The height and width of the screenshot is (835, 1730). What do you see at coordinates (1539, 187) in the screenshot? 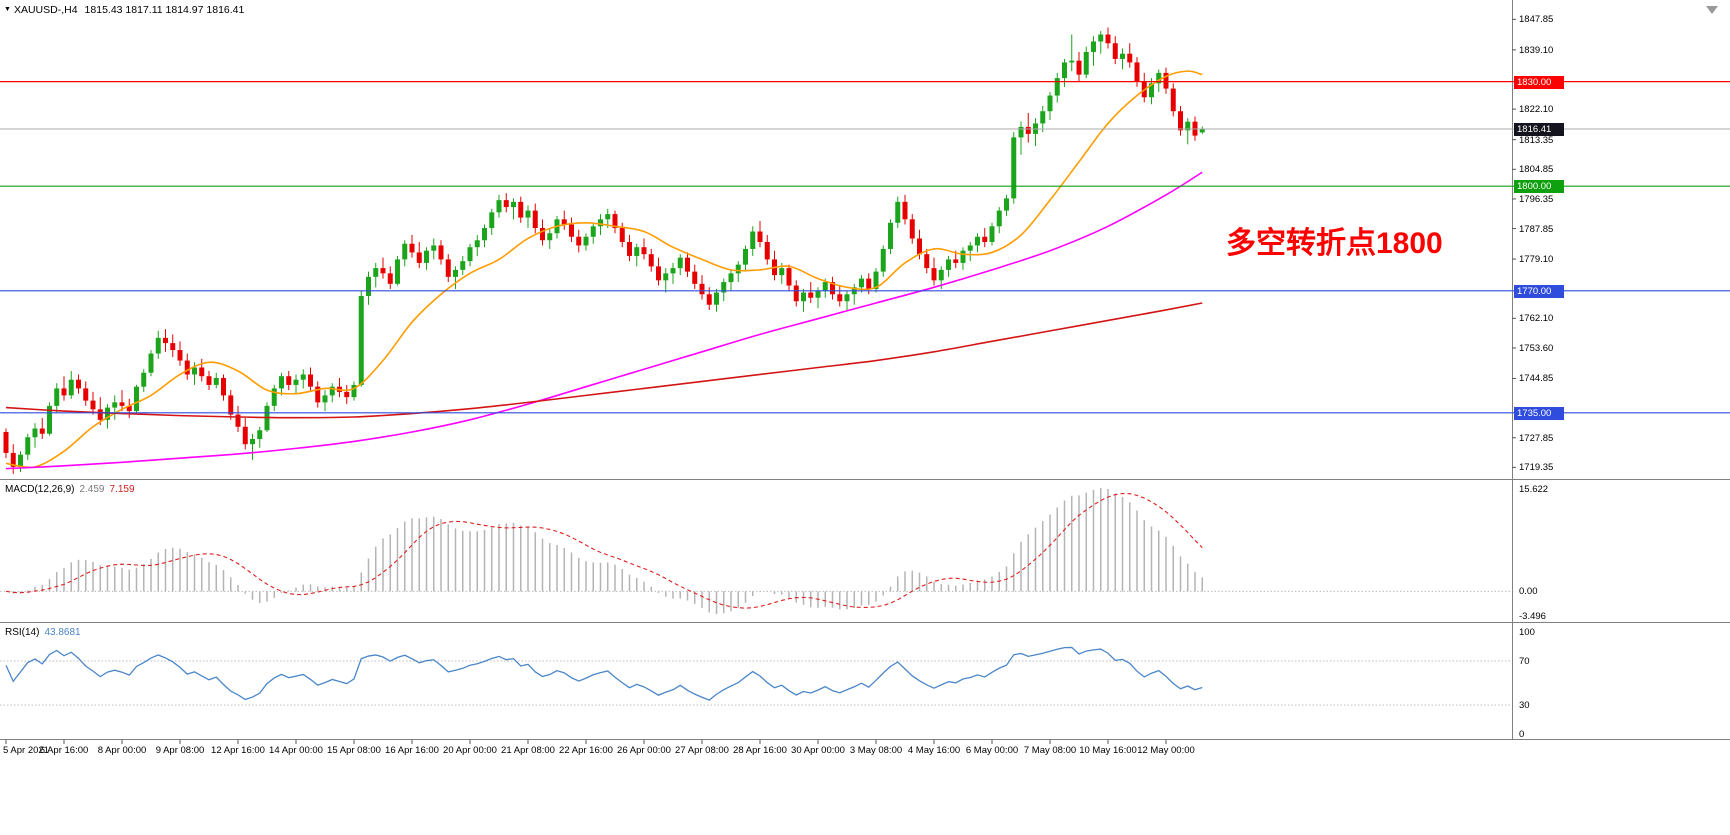
I see `price-level-badge: 1800.00` at bounding box center [1539, 187].